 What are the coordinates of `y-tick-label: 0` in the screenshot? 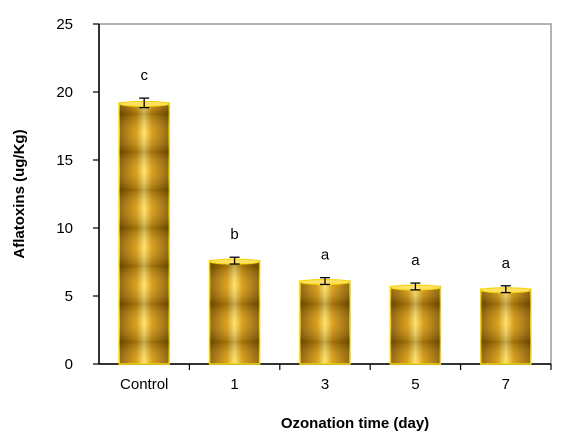 It's located at (69, 364).